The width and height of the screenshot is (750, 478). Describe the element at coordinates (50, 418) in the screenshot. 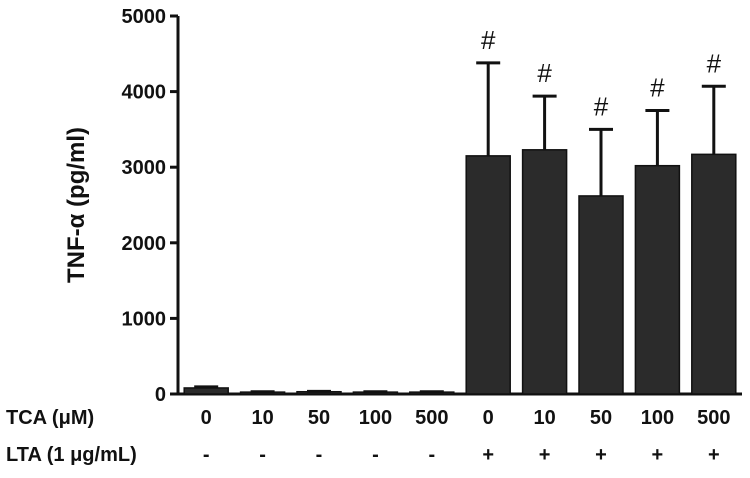

I see `row-label-tca: TCA (μM)` at that location.